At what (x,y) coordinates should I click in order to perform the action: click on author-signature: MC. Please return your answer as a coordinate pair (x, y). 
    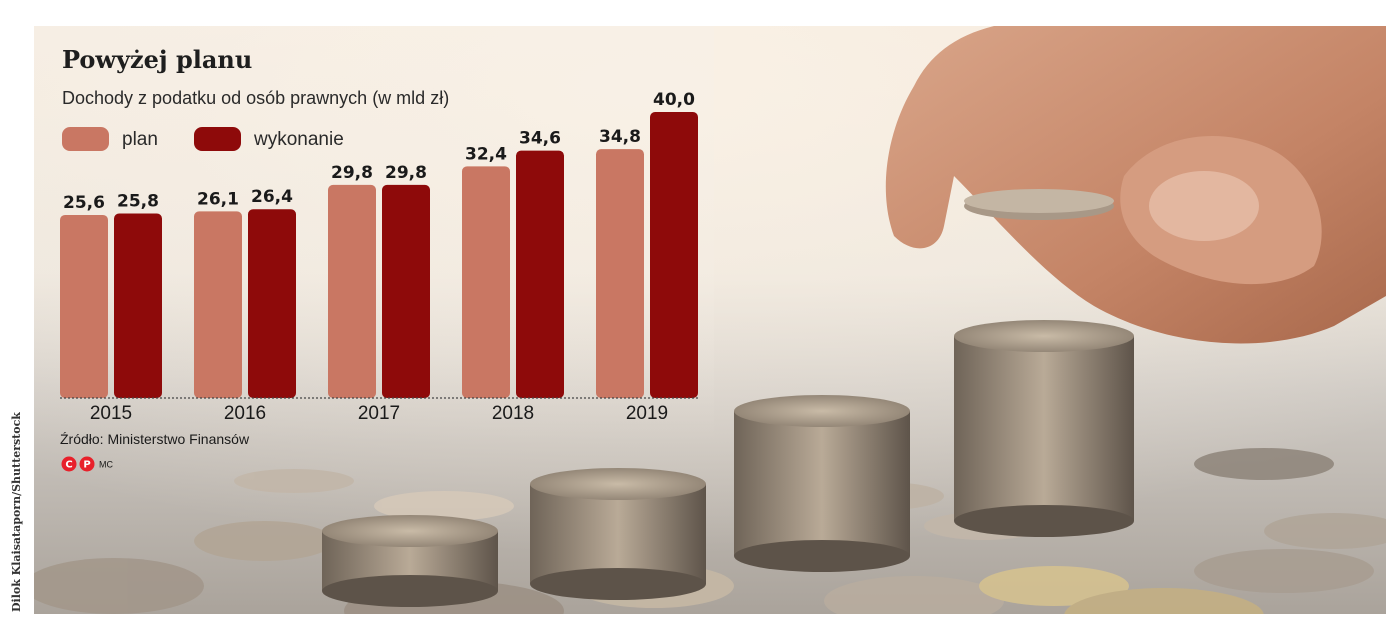
    Looking at the image, I should click on (106, 465).